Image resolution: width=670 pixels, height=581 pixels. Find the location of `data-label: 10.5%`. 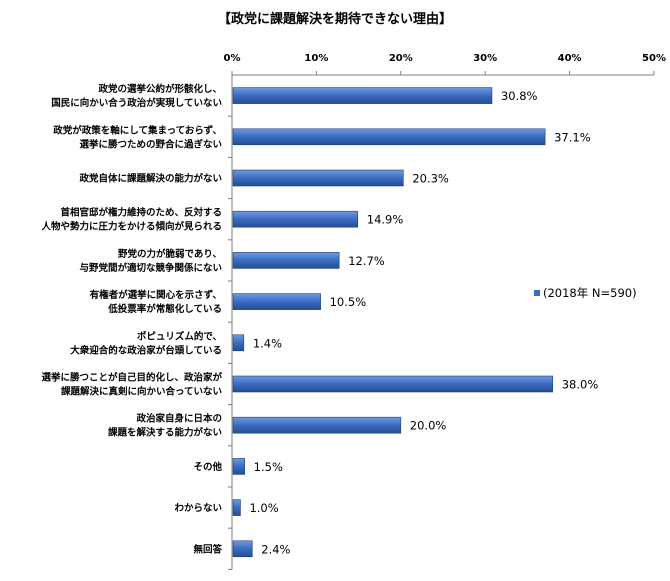

data-label: 10.5% is located at coordinates (348, 302).